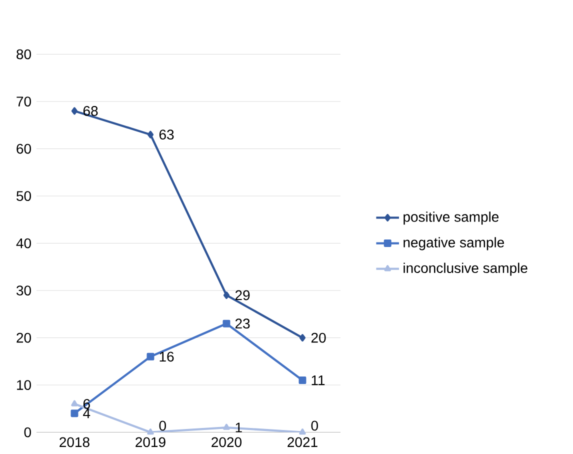 The width and height of the screenshot is (573, 454). Describe the element at coordinates (466, 269) in the screenshot. I see `legend-label: inconclusive sample` at that location.